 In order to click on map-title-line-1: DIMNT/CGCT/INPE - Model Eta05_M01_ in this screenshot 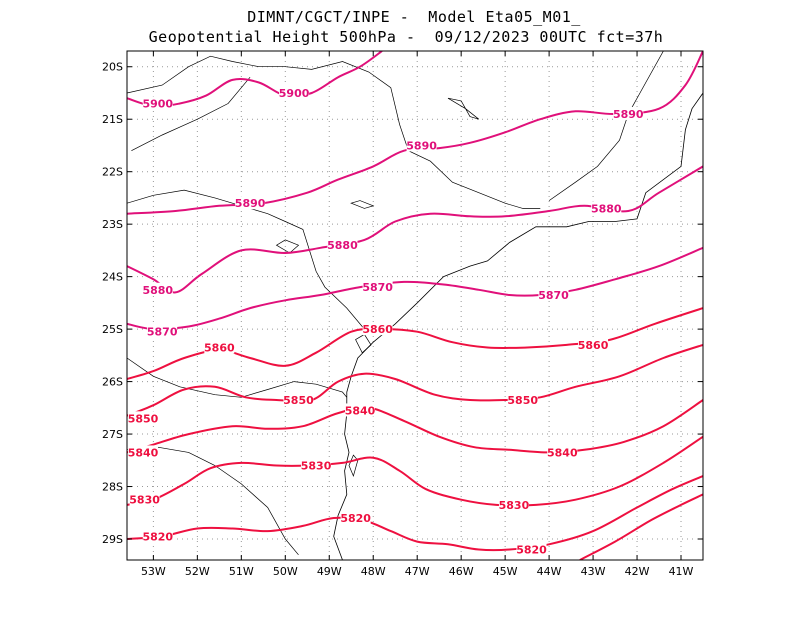, I will do `click(414, 17)`.